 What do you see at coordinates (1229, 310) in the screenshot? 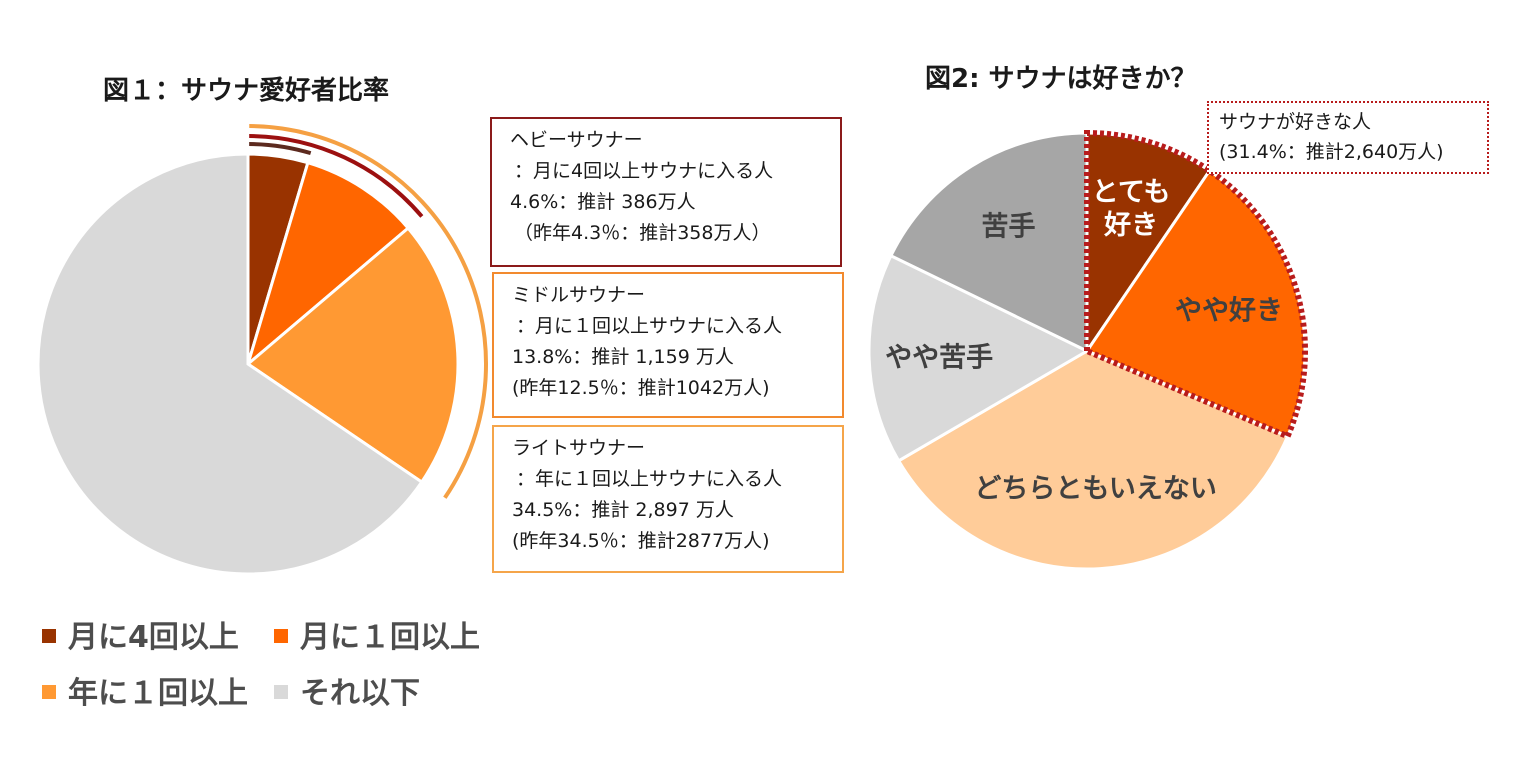
I see `pie2-slice-label: やや好き` at bounding box center [1229, 310].